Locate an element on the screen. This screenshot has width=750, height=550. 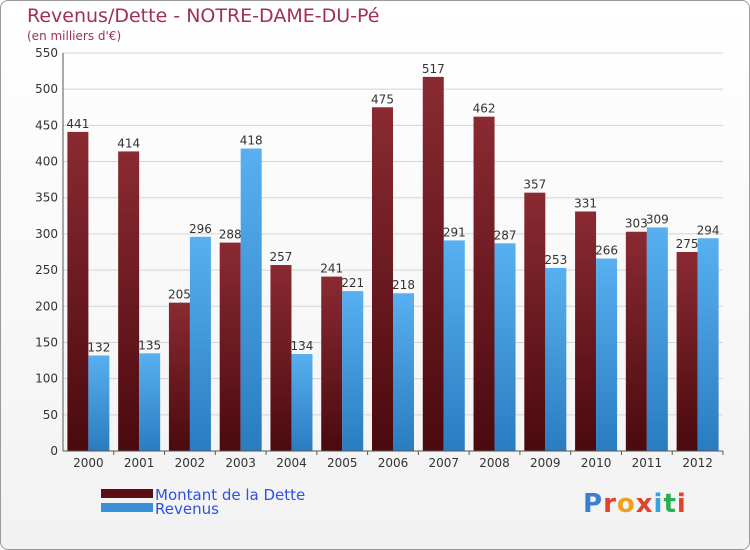
x-tick-label: 2012 is located at coordinates (697, 463).